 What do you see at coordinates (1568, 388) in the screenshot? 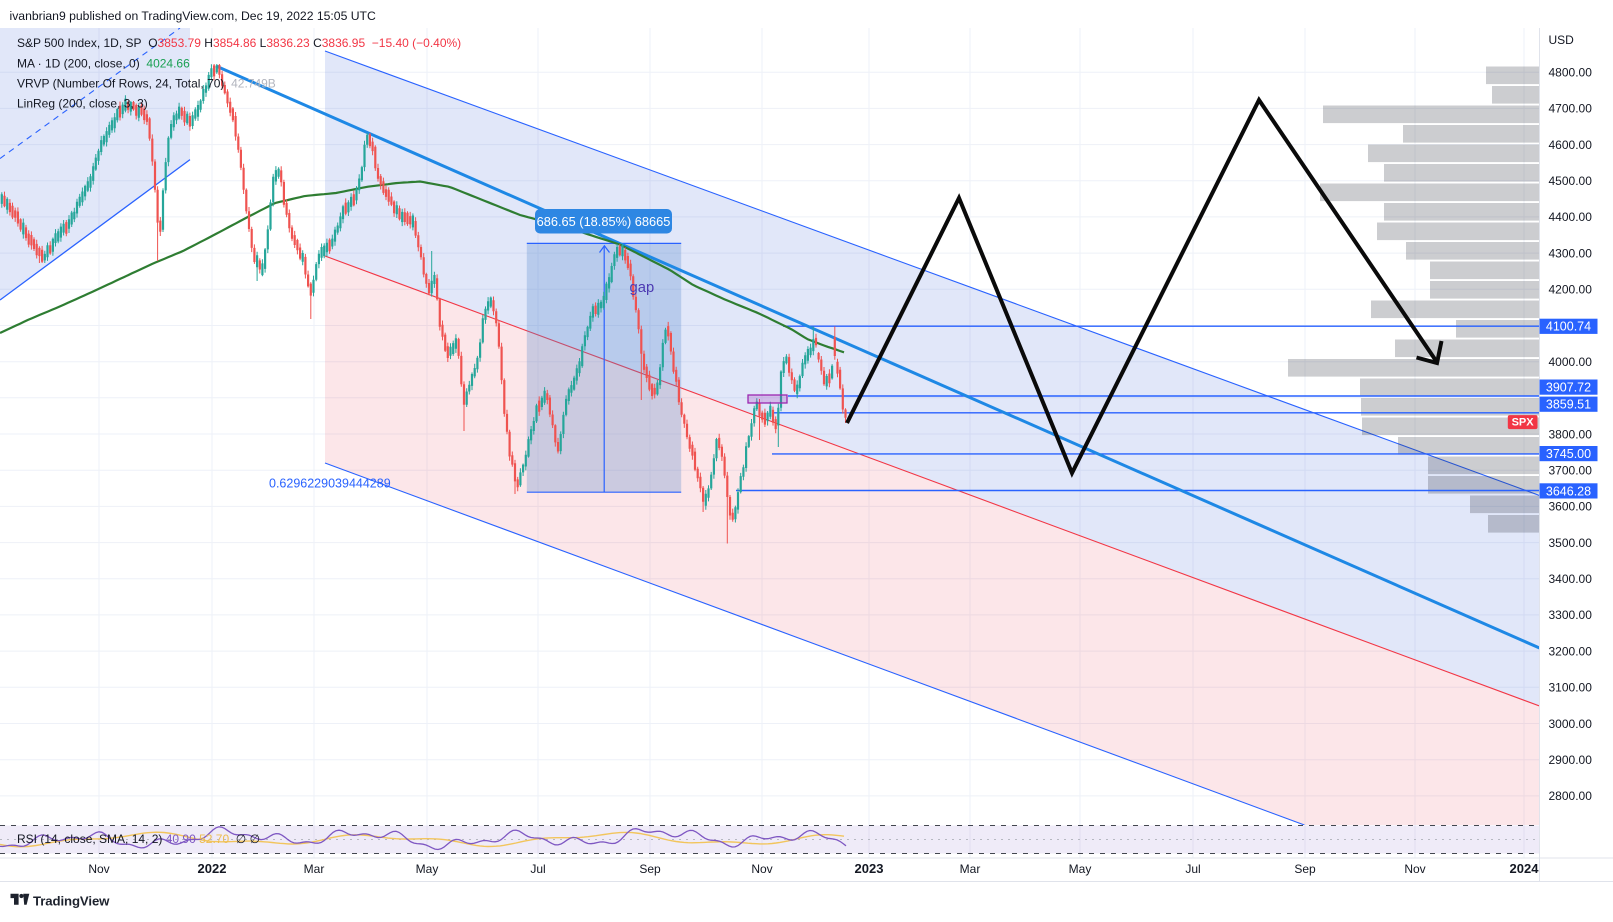
I see `svg-text: 3907.72` at bounding box center [1568, 388].